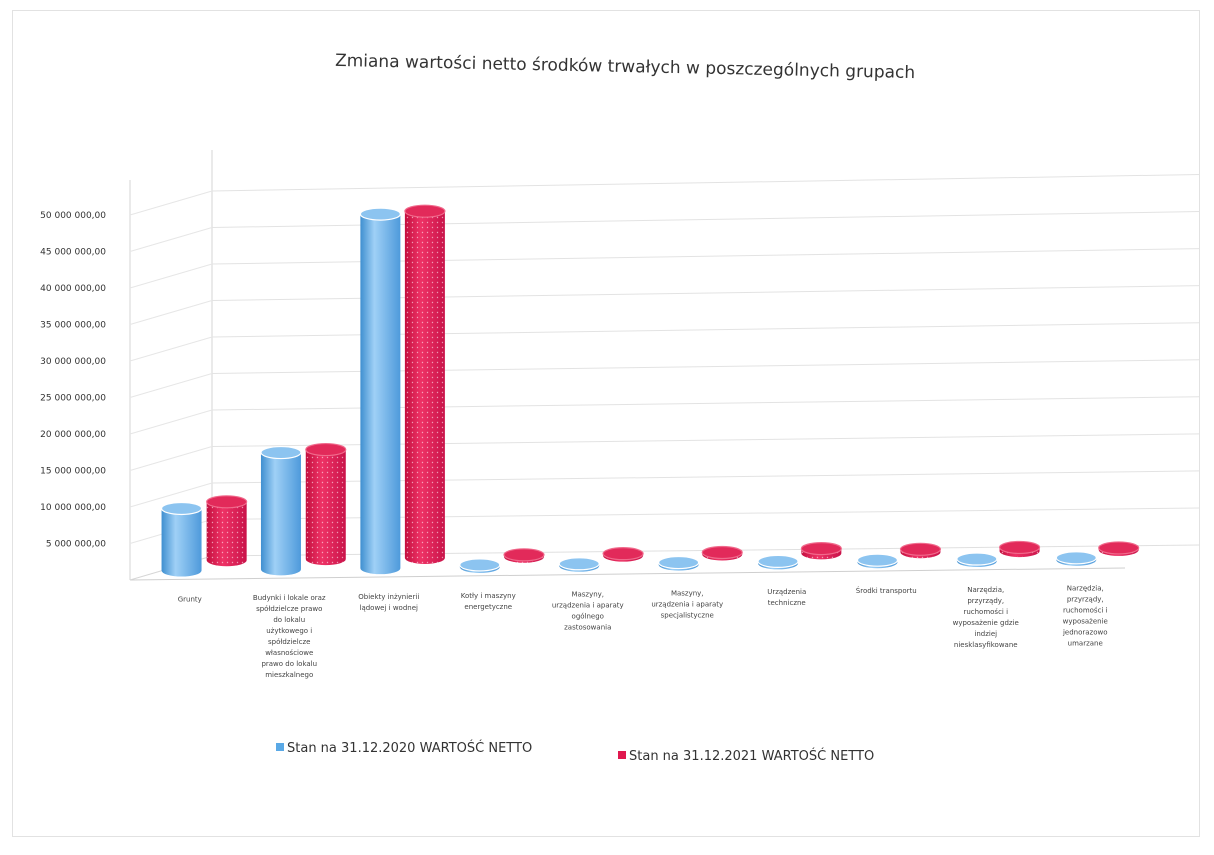 The height and width of the screenshot is (855, 1214). What do you see at coordinates (409, 748) in the screenshot?
I see `legend-label: Stan na 31.12.2020 WARTOŚĆ NETTO` at bounding box center [409, 748].